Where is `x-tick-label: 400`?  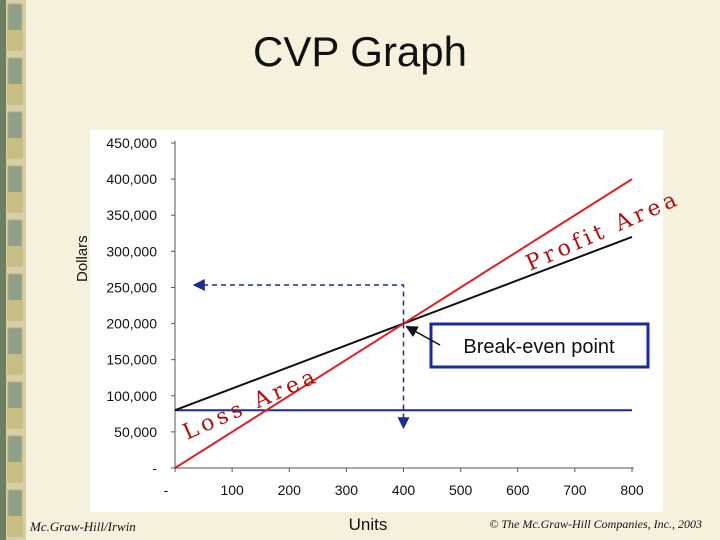 x-tick-label: 400 is located at coordinates (404, 490).